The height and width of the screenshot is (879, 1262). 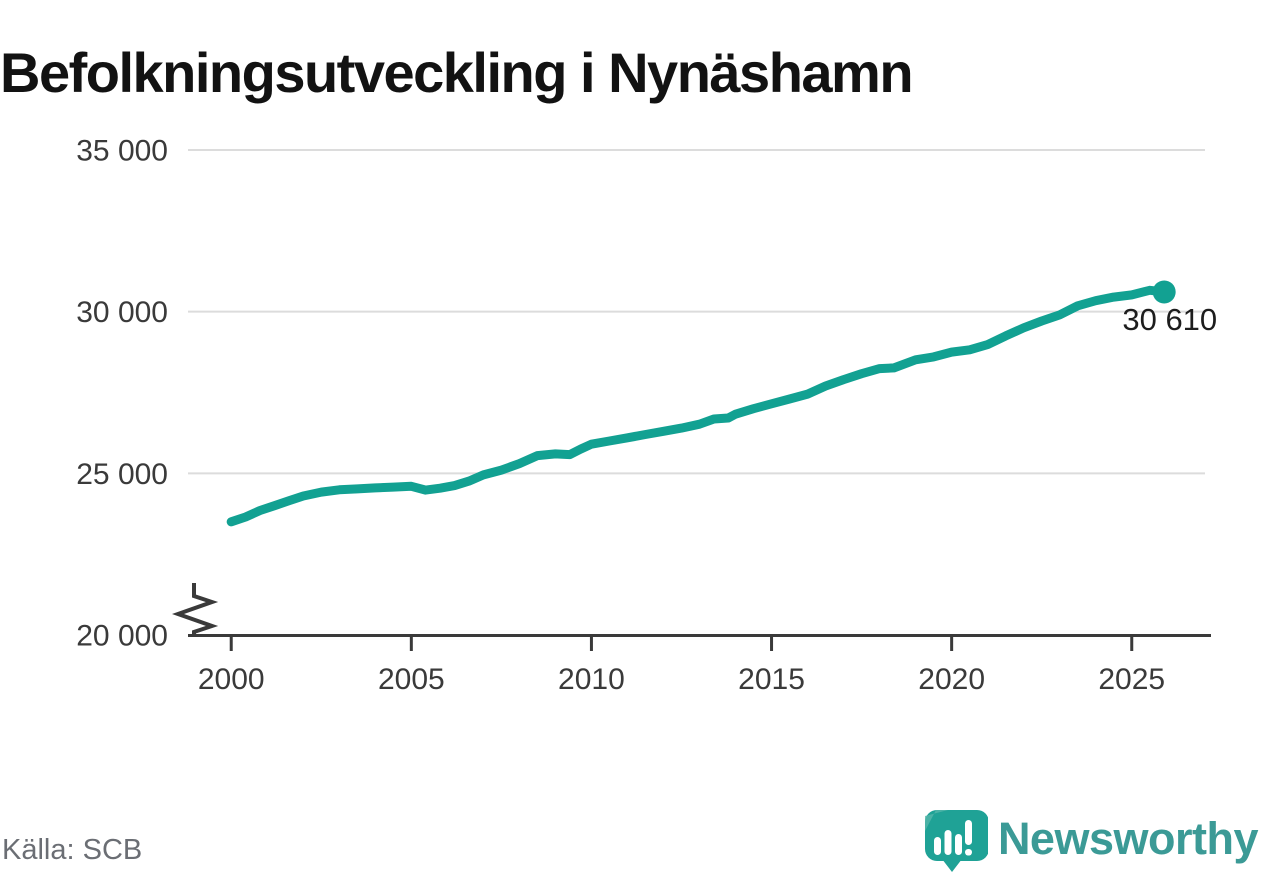 I want to click on y-axis-tick-label: 25 000, so click(x=122, y=474).